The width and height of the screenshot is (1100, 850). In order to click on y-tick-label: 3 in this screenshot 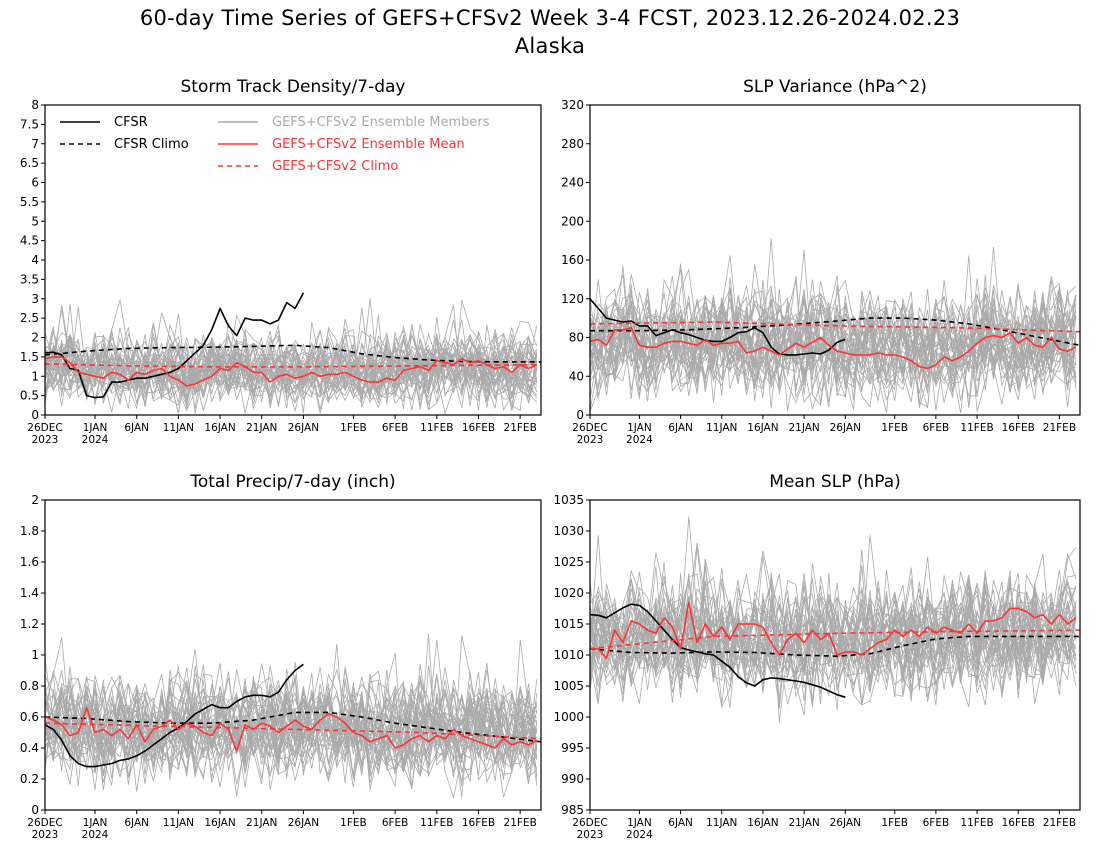, I will do `click(35, 299)`.